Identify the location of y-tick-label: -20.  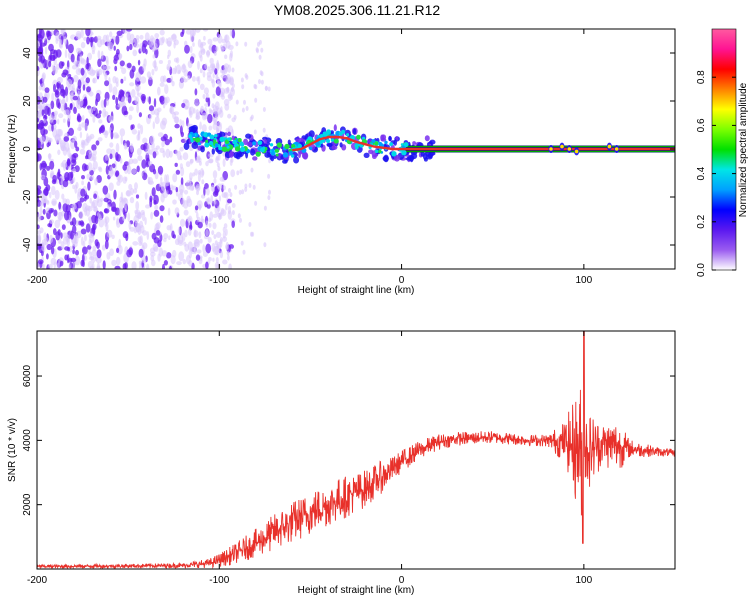
(27, 196).